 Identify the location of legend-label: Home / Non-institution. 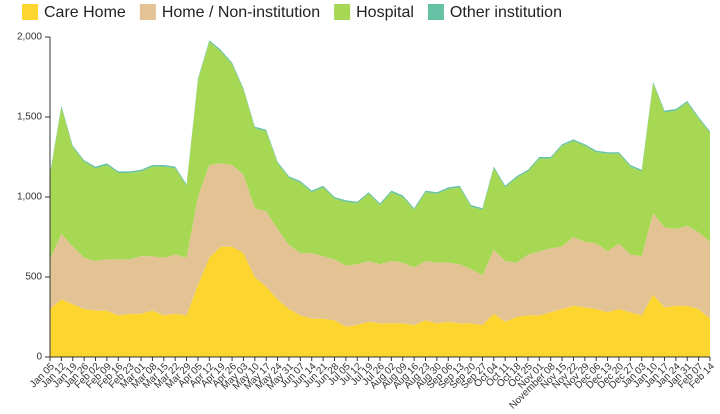
(241, 12).